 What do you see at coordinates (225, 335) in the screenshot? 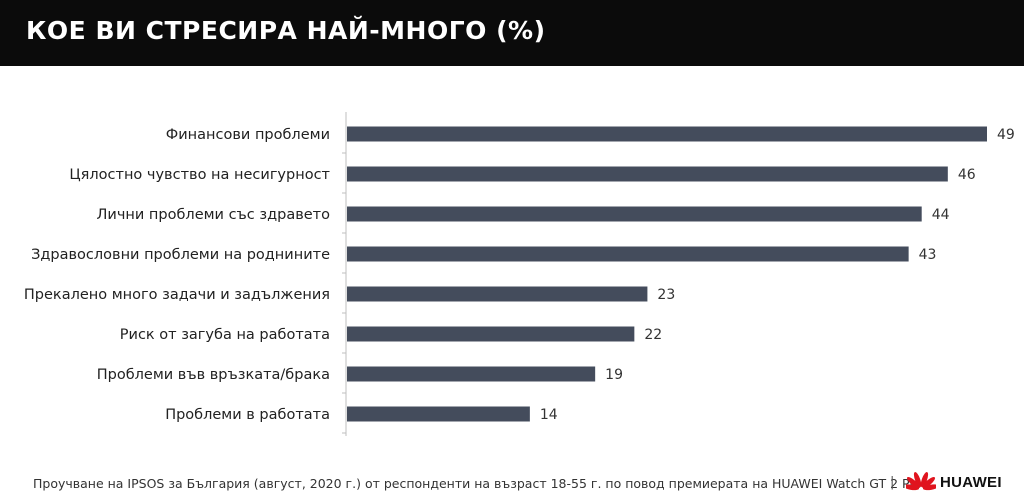
I see `category-label: Риск от загуба на работата` at bounding box center [225, 335].